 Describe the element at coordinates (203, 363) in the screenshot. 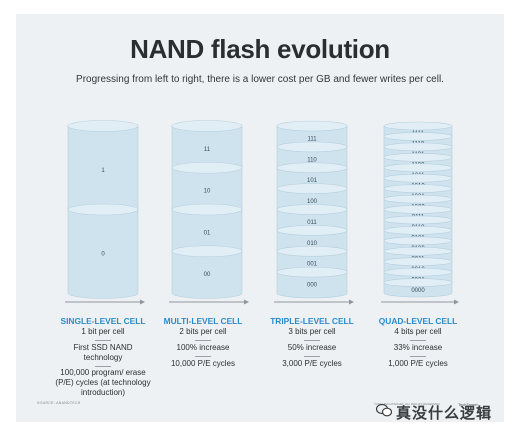

I see `mlc-cycles: 10,000 P/E cycles` at that location.